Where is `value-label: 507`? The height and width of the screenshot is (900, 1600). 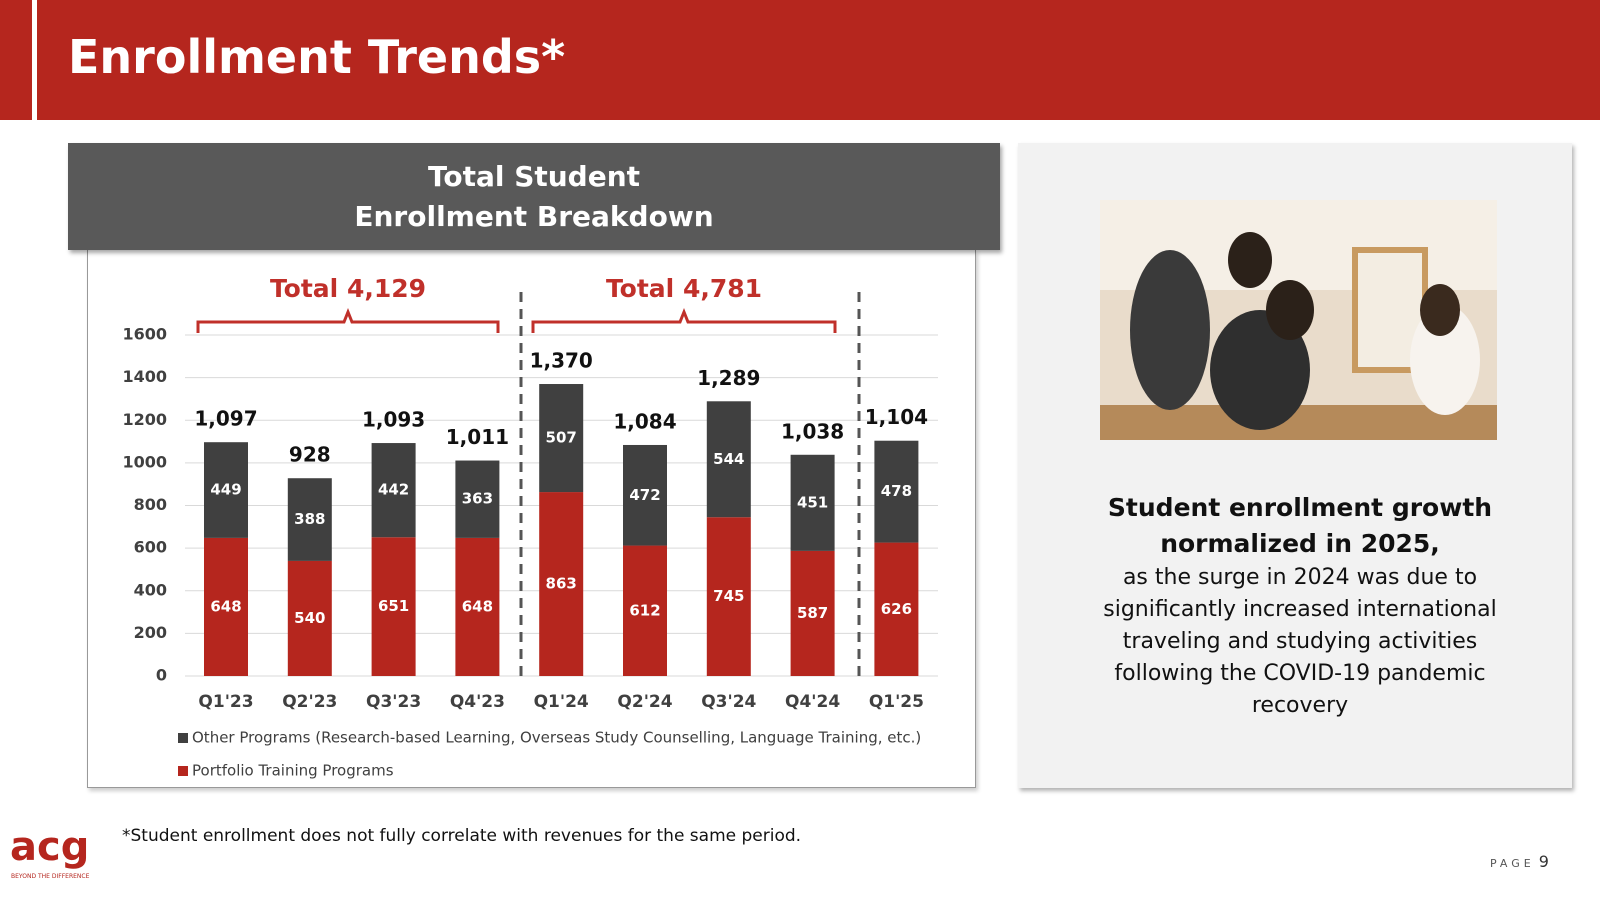
value-label: 507 is located at coordinates (561, 438).